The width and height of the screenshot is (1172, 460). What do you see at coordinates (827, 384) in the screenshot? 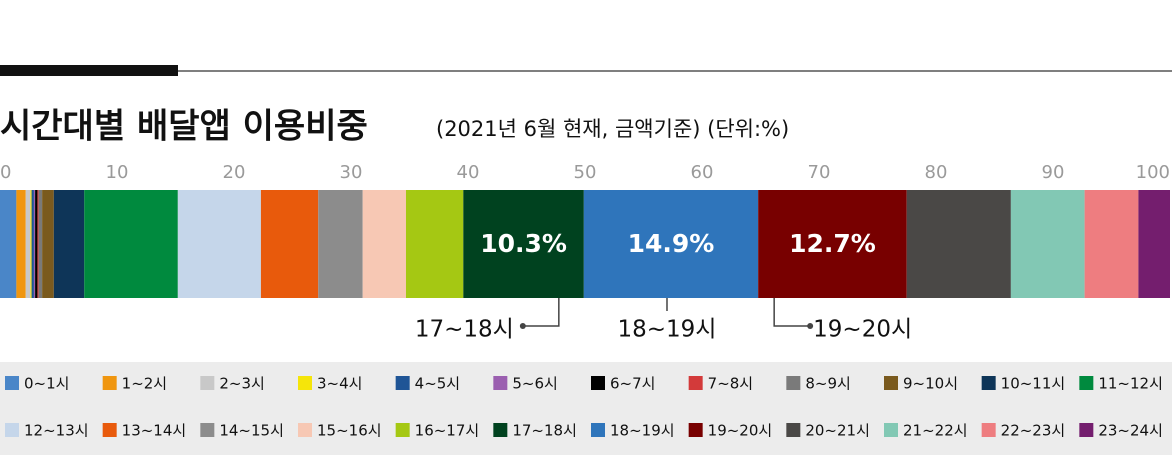
I see `legend-label: 8~9시` at bounding box center [827, 384].